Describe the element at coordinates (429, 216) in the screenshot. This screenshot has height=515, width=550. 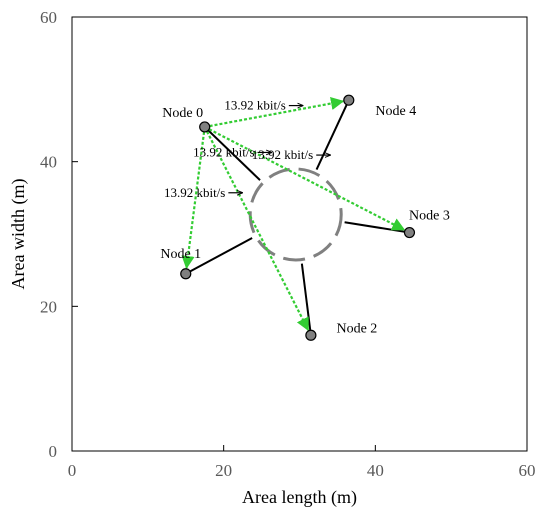
I see `node-label: Node 3` at that location.